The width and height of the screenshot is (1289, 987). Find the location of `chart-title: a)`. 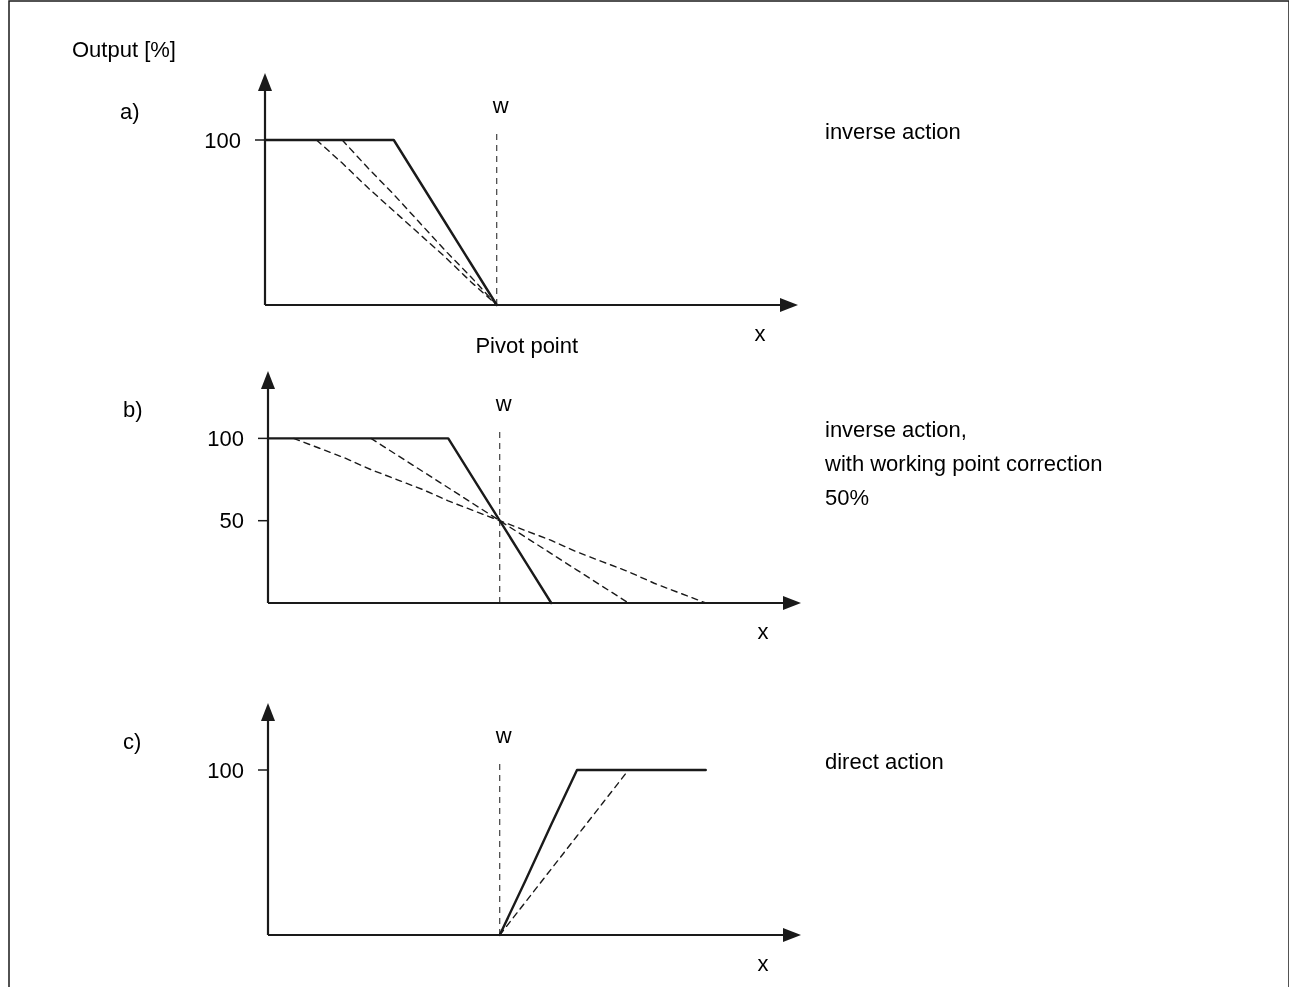

chart-title: a) is located at coordinates (130, 111).